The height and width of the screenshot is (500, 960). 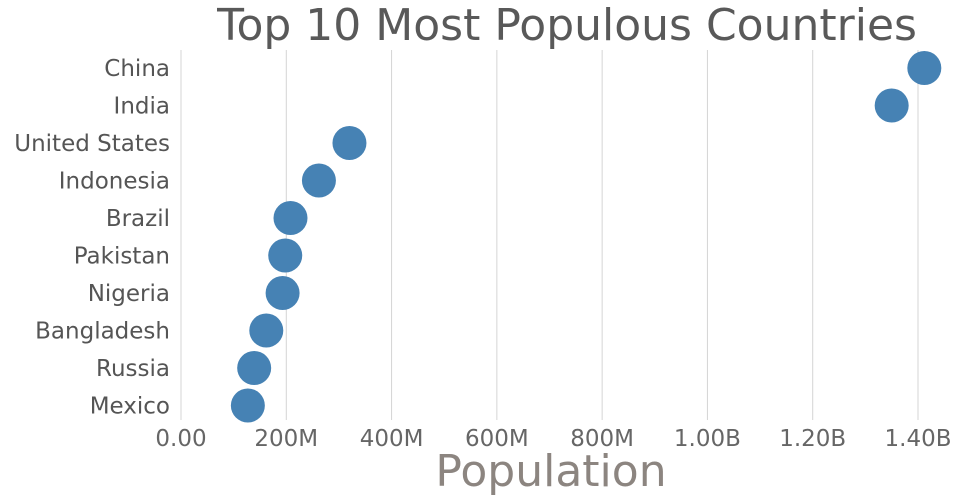 What do you see at coordinates (138, 219) in the screenshot?
I see `category-label: Brazil` at bounding box center [138, 219].